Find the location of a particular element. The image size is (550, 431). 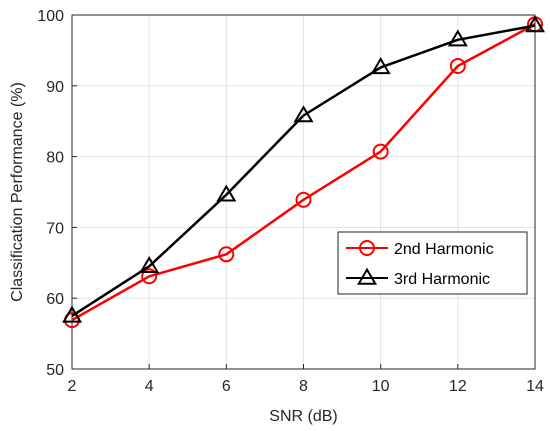

x-tick-label: 6 is located at coordinates (226, 386).